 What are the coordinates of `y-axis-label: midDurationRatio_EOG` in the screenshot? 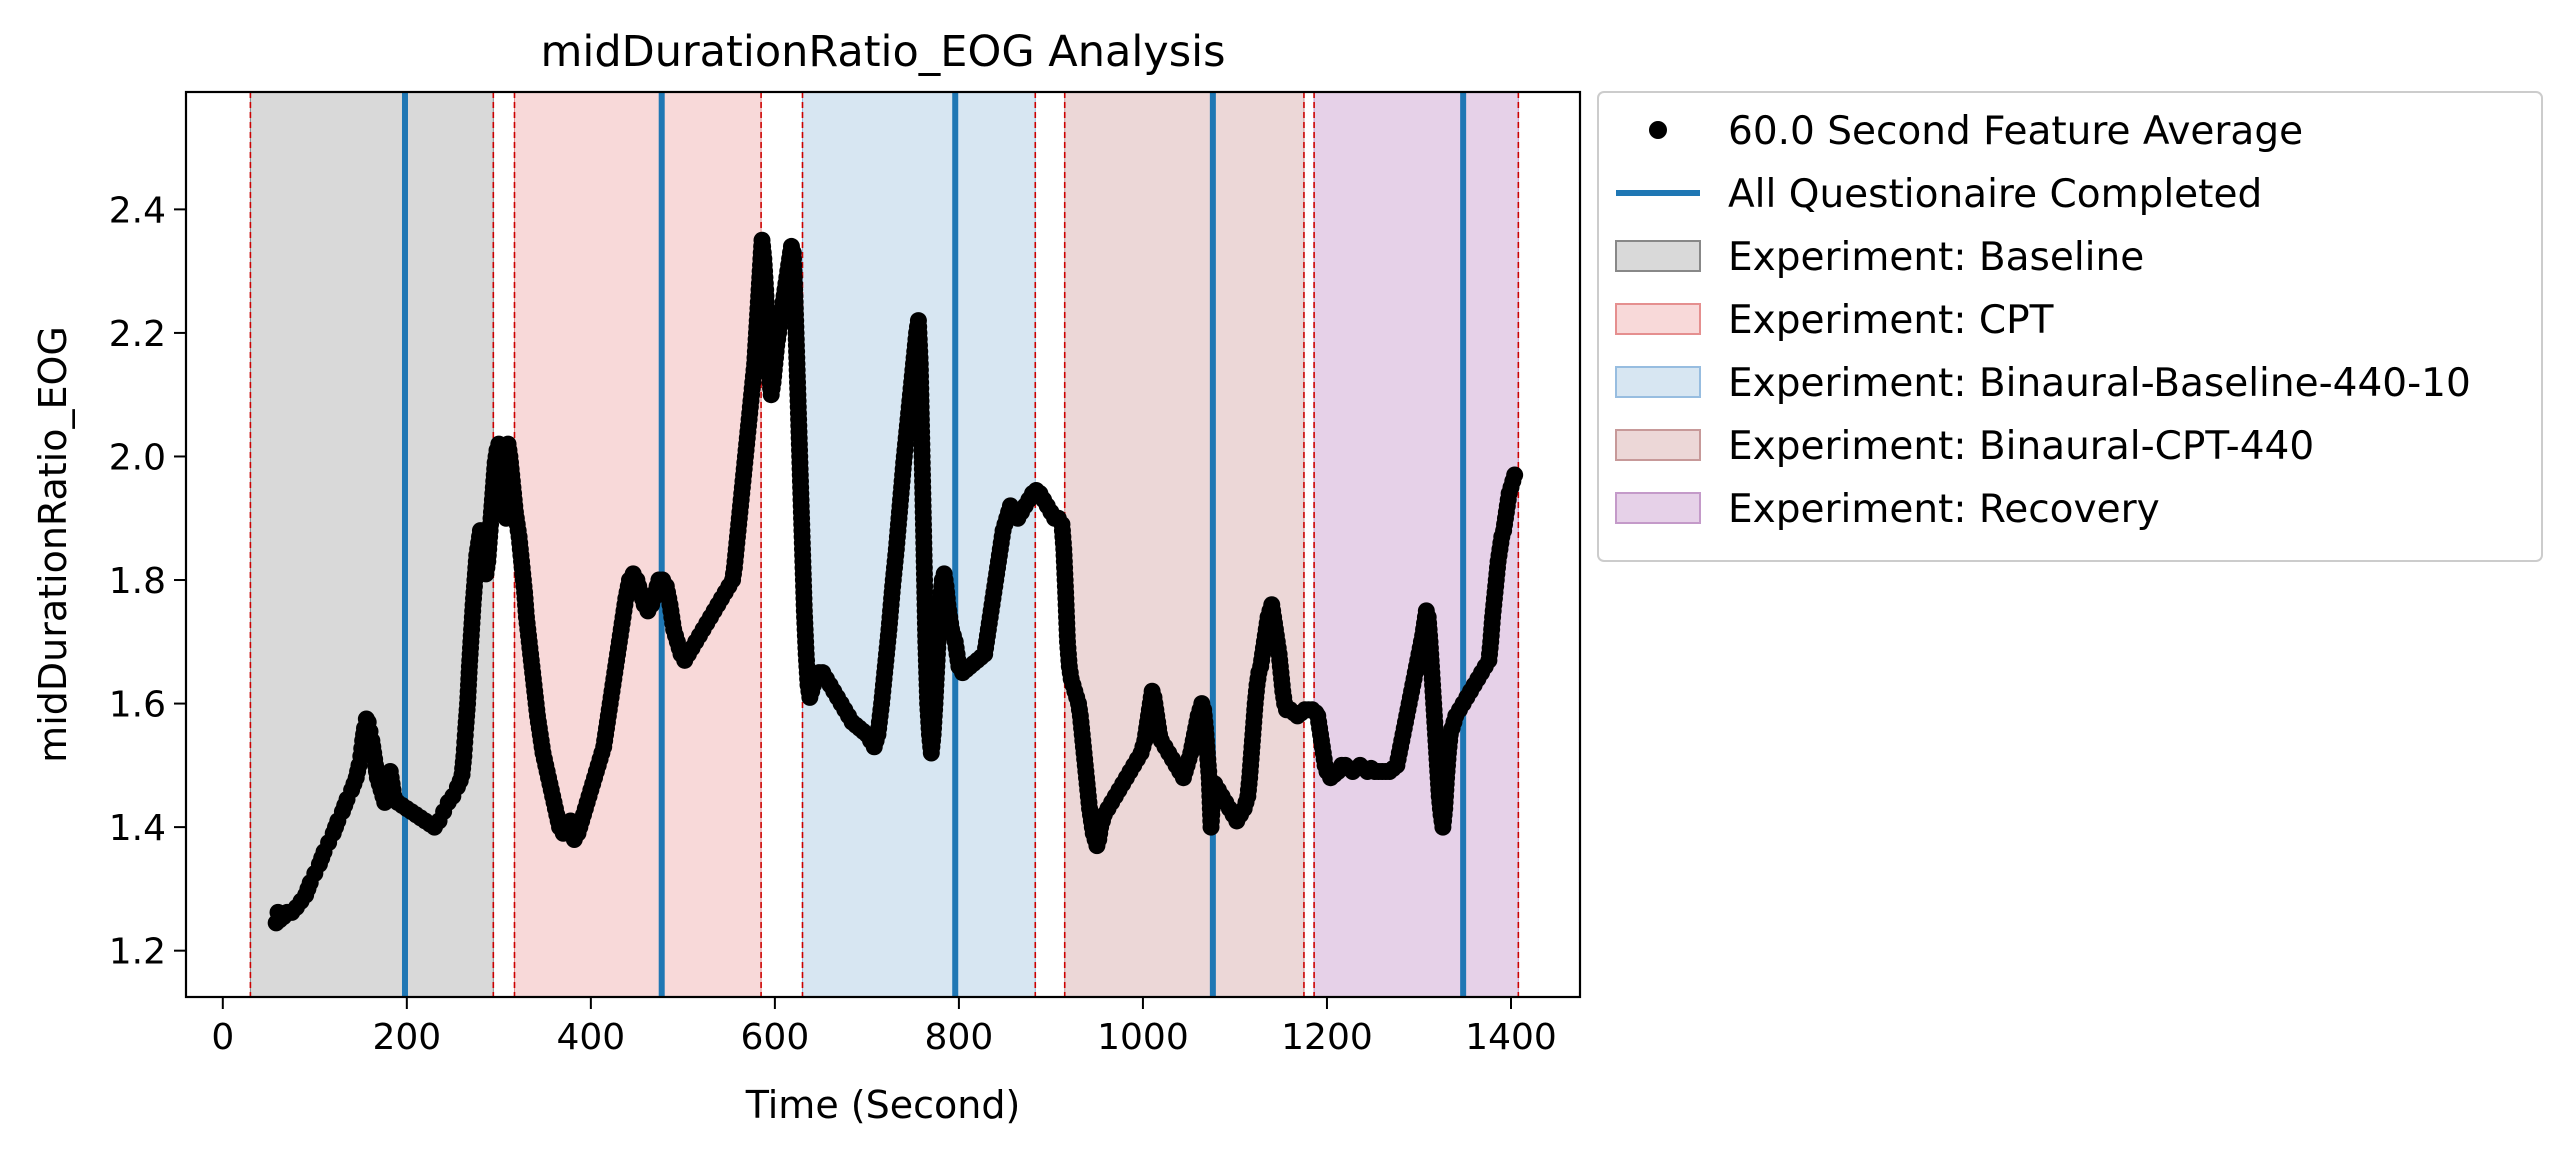 It's located at (53, 544).